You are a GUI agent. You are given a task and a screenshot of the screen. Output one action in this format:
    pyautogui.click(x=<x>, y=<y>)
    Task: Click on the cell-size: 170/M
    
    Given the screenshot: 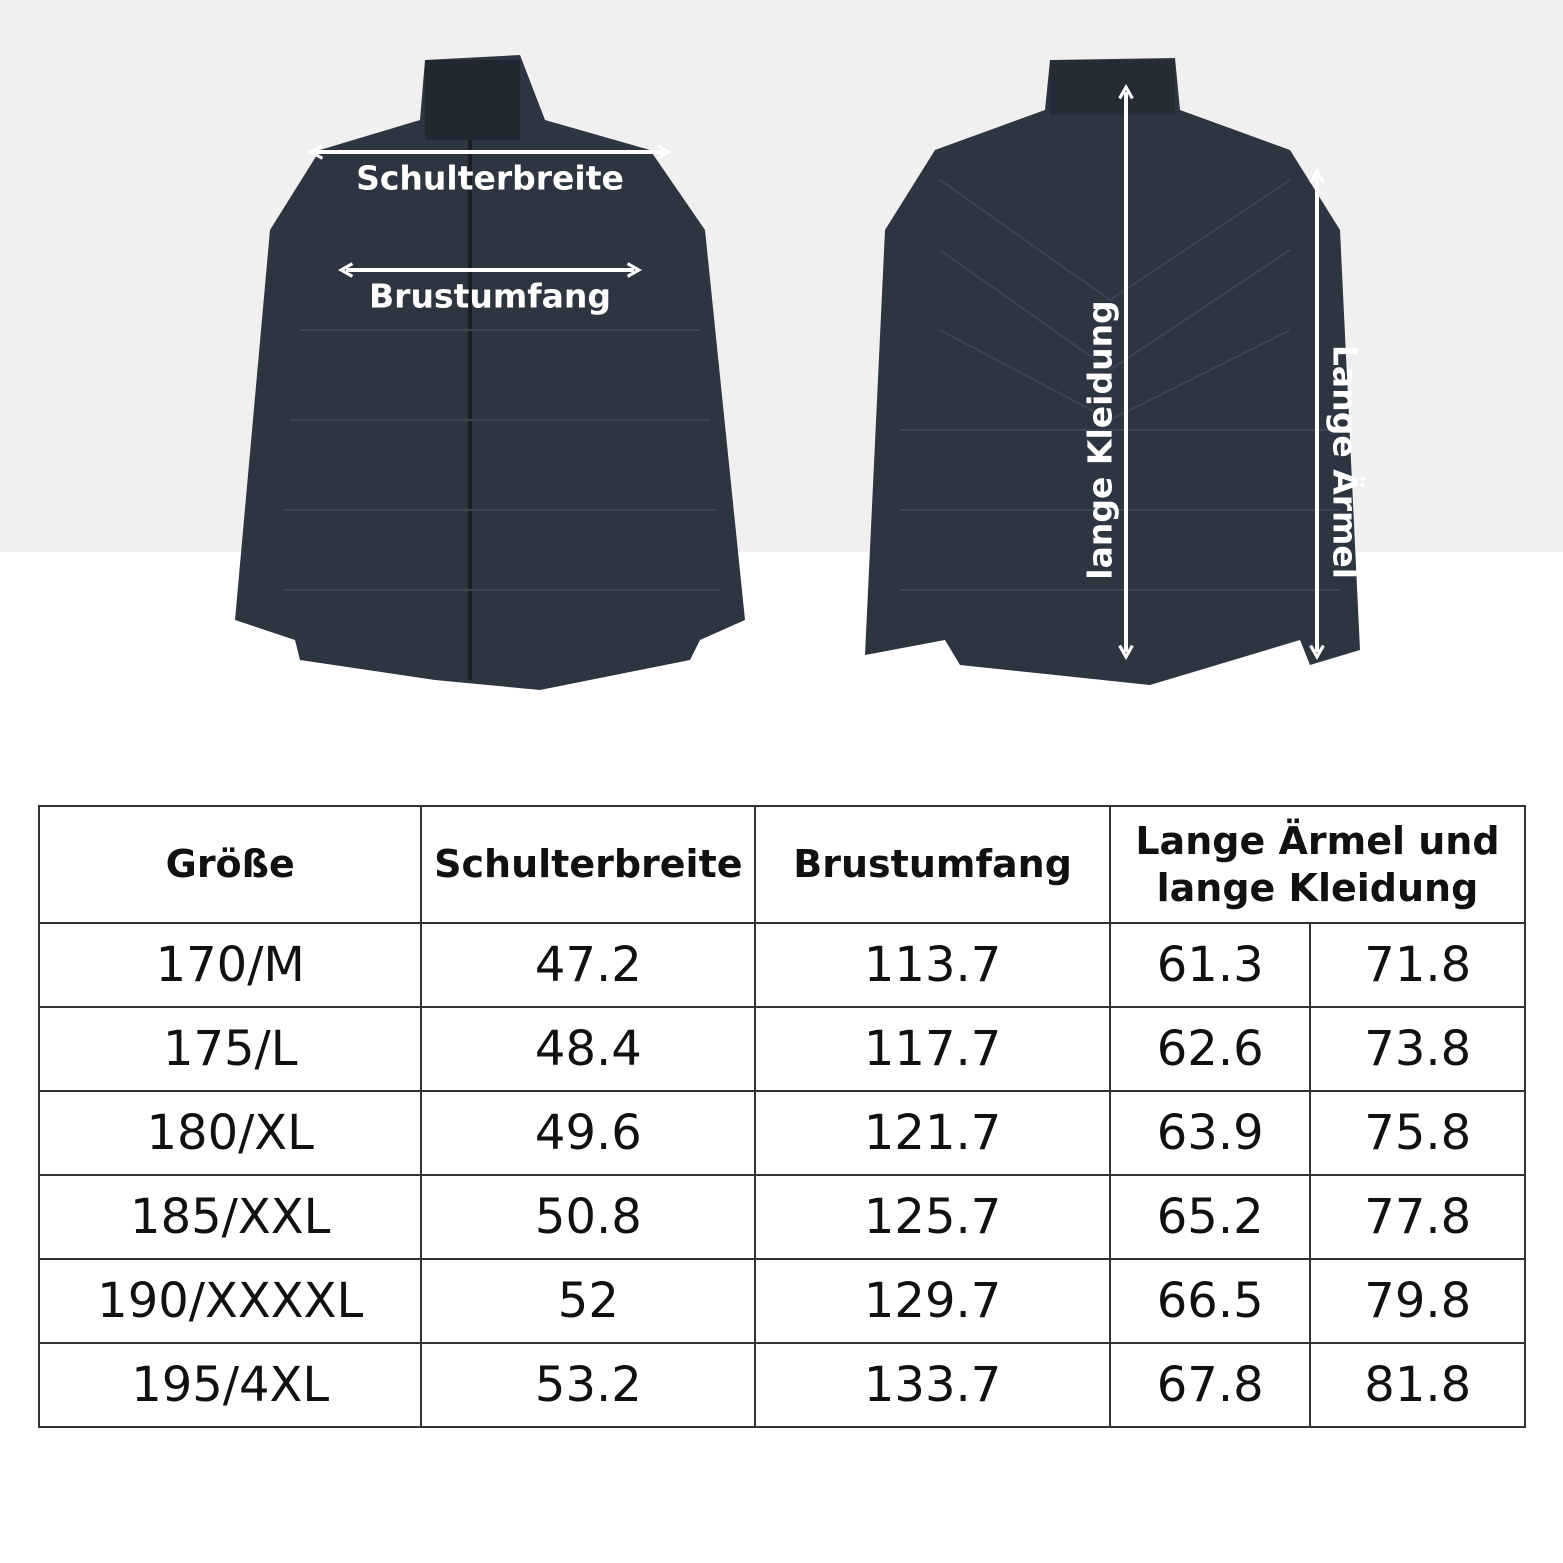 What is the action you would take?
    pyautogui.click(x=230, y=965)
    